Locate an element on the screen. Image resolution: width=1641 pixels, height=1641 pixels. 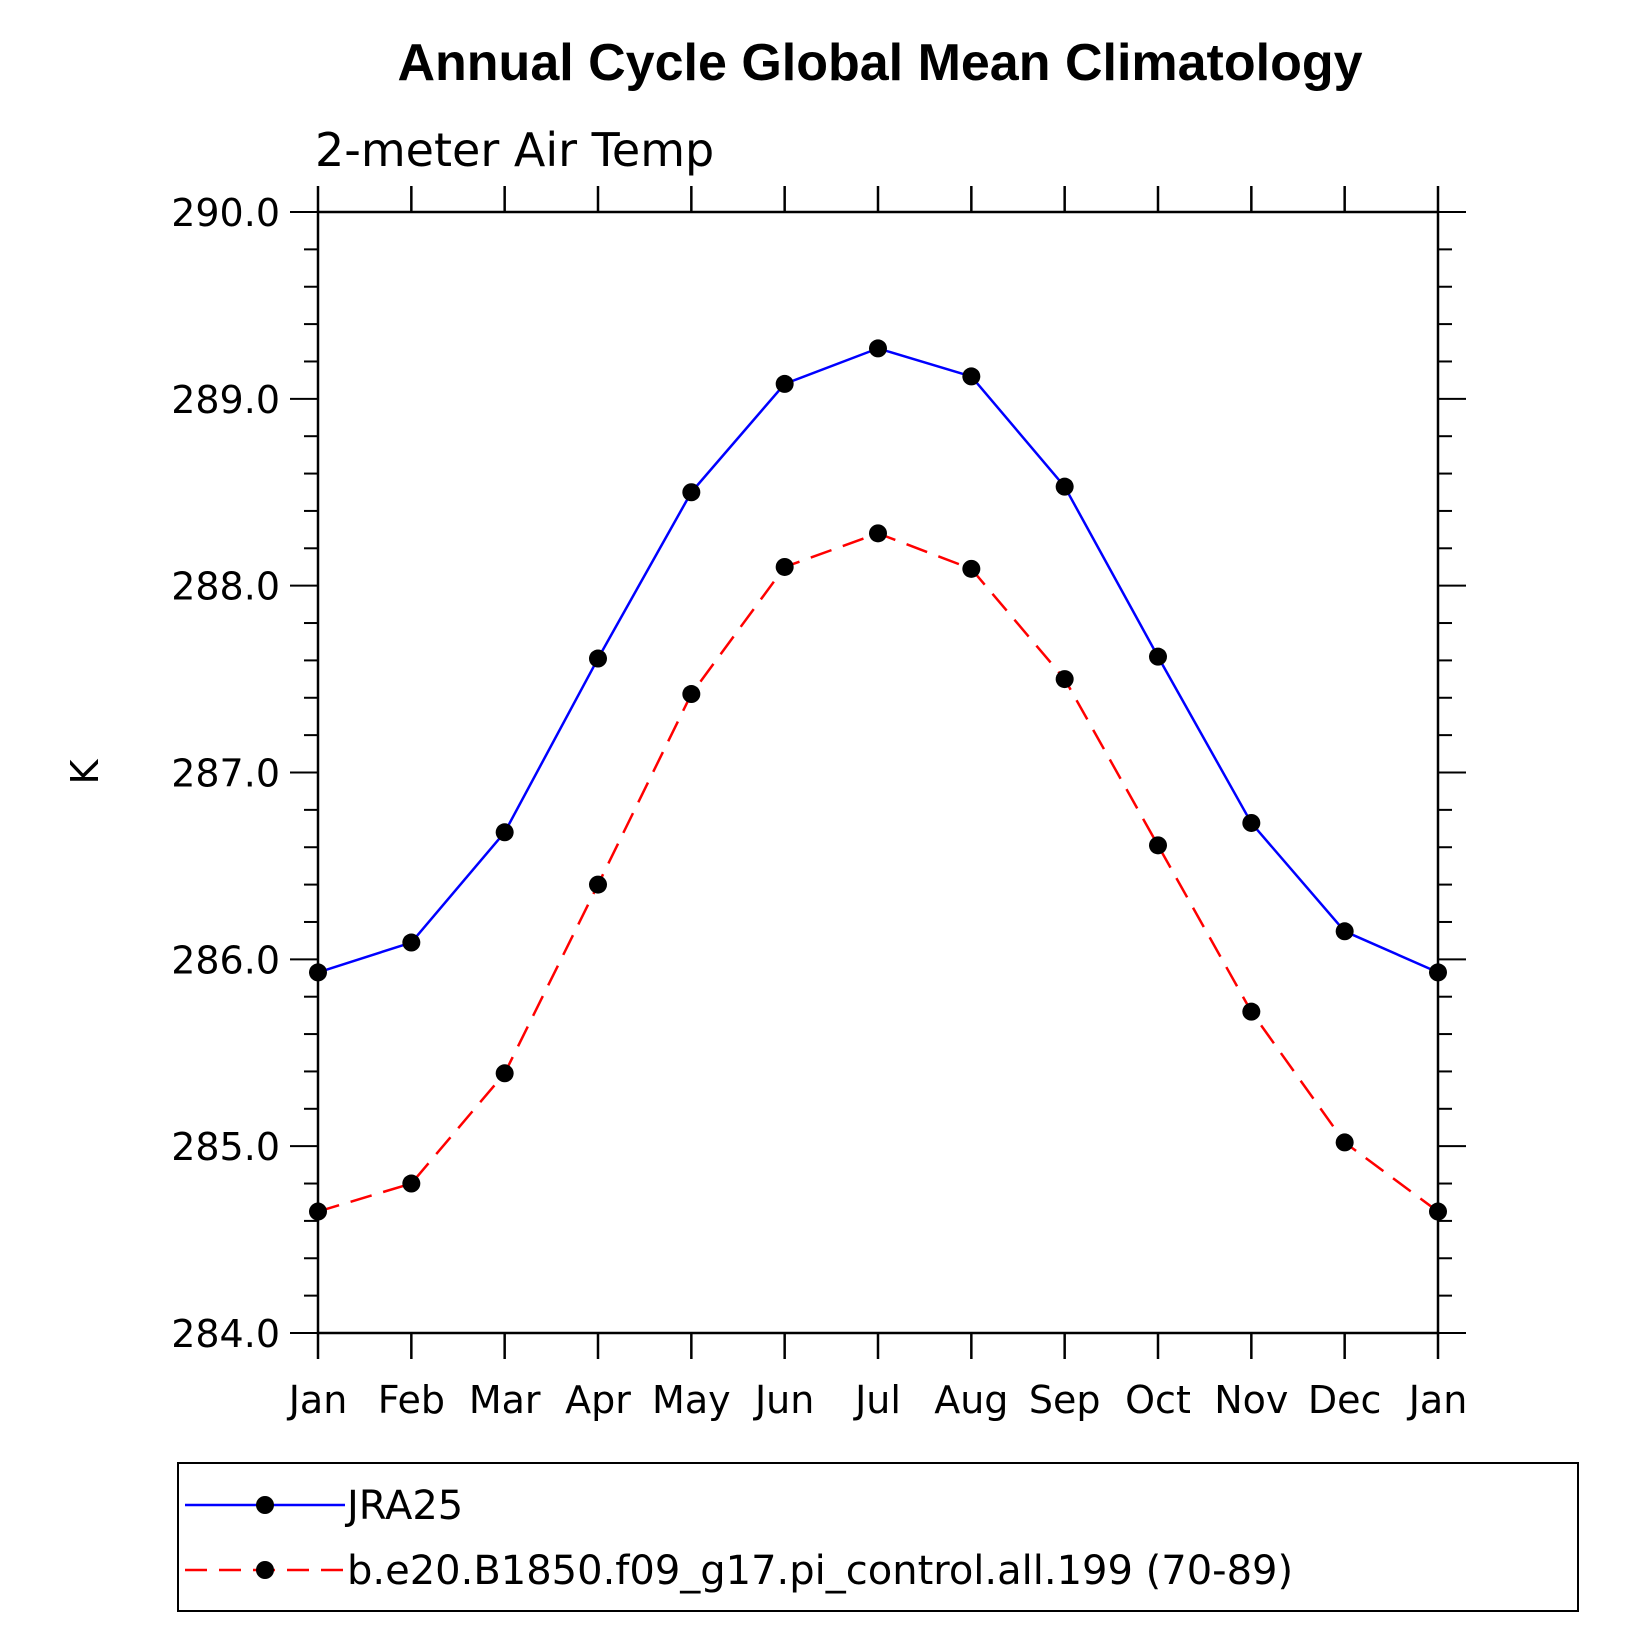
legend-label-jra25: JRA25 is located at coordinates (403, 1506).